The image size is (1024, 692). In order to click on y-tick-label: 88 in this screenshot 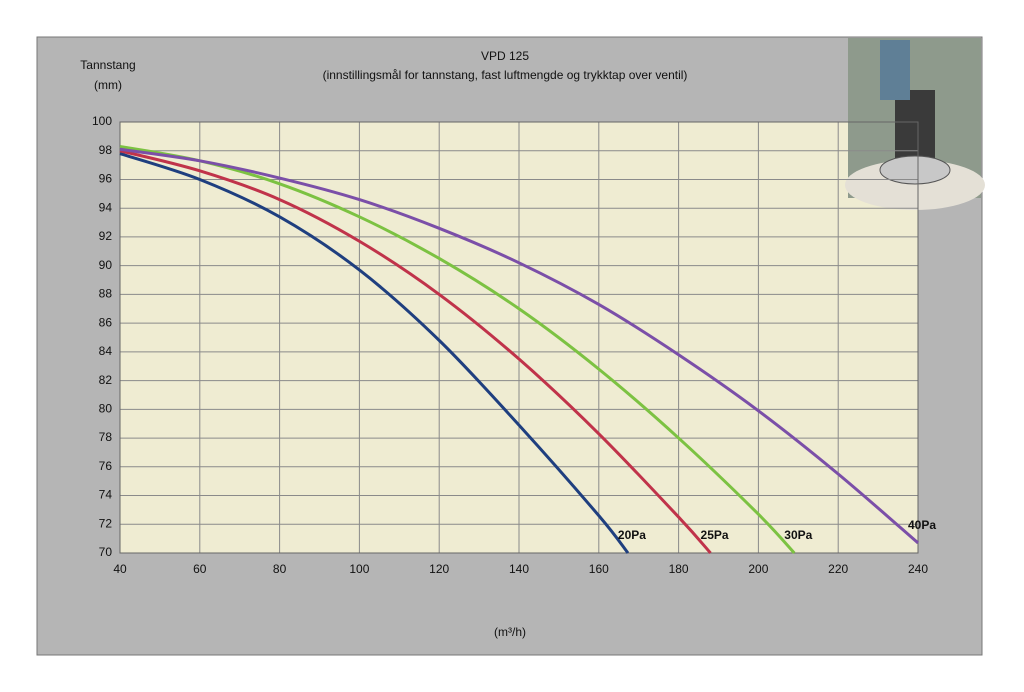, I will do `click(106, 294)`.